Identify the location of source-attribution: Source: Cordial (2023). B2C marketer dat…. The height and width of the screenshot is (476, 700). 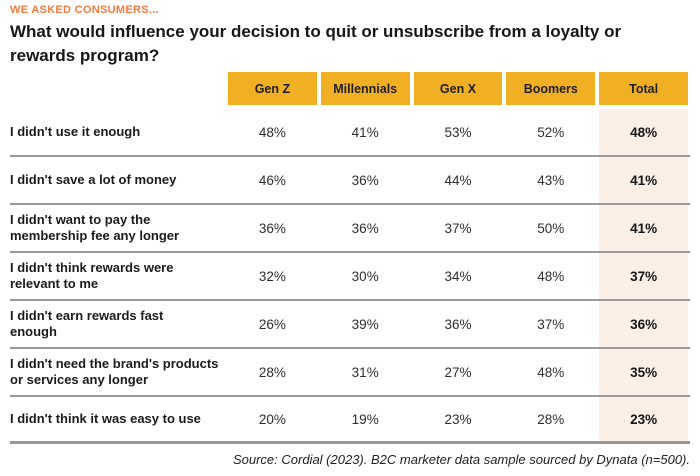
(461, 459).